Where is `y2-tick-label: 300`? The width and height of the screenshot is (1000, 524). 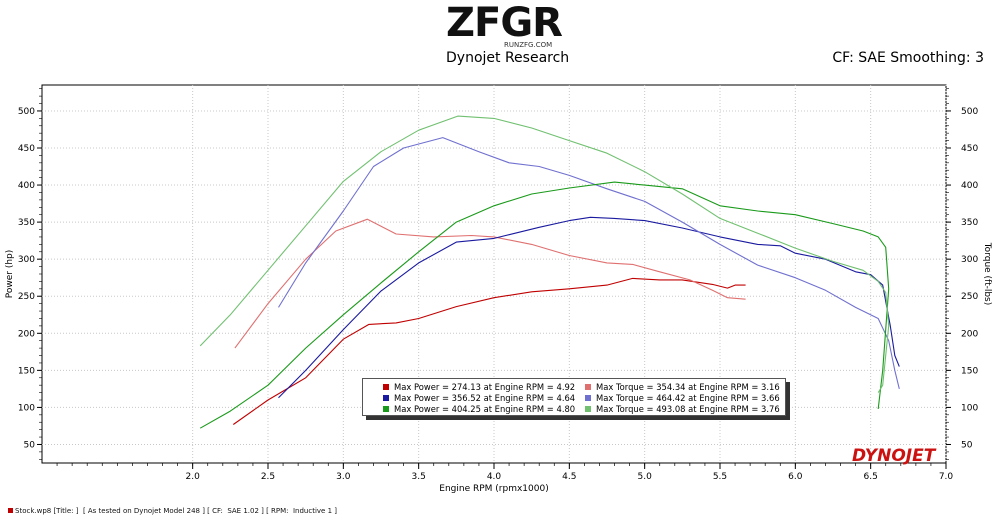 y2-tick-label: 300 is located at coordinates (969, 260).